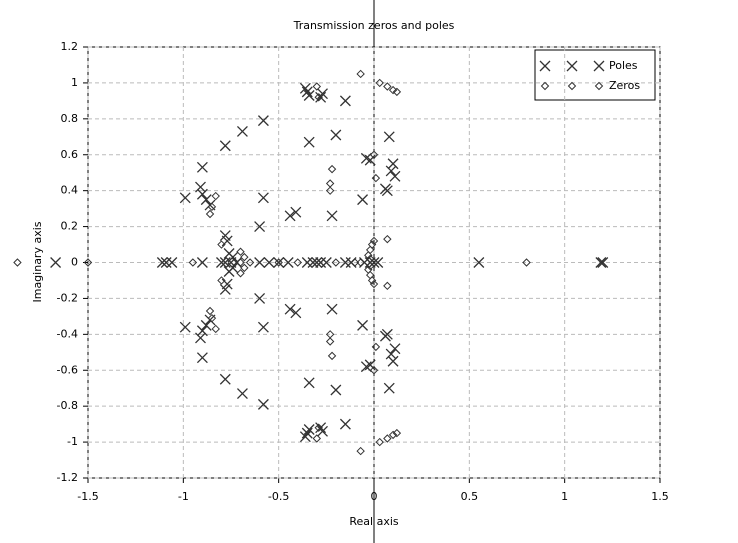 Image resolution: width=738 pixels, height=543 pixels. Describe the element at coordinates (660, 496) in the screenshot. I see `x-tick-label: 1.5` at that location.